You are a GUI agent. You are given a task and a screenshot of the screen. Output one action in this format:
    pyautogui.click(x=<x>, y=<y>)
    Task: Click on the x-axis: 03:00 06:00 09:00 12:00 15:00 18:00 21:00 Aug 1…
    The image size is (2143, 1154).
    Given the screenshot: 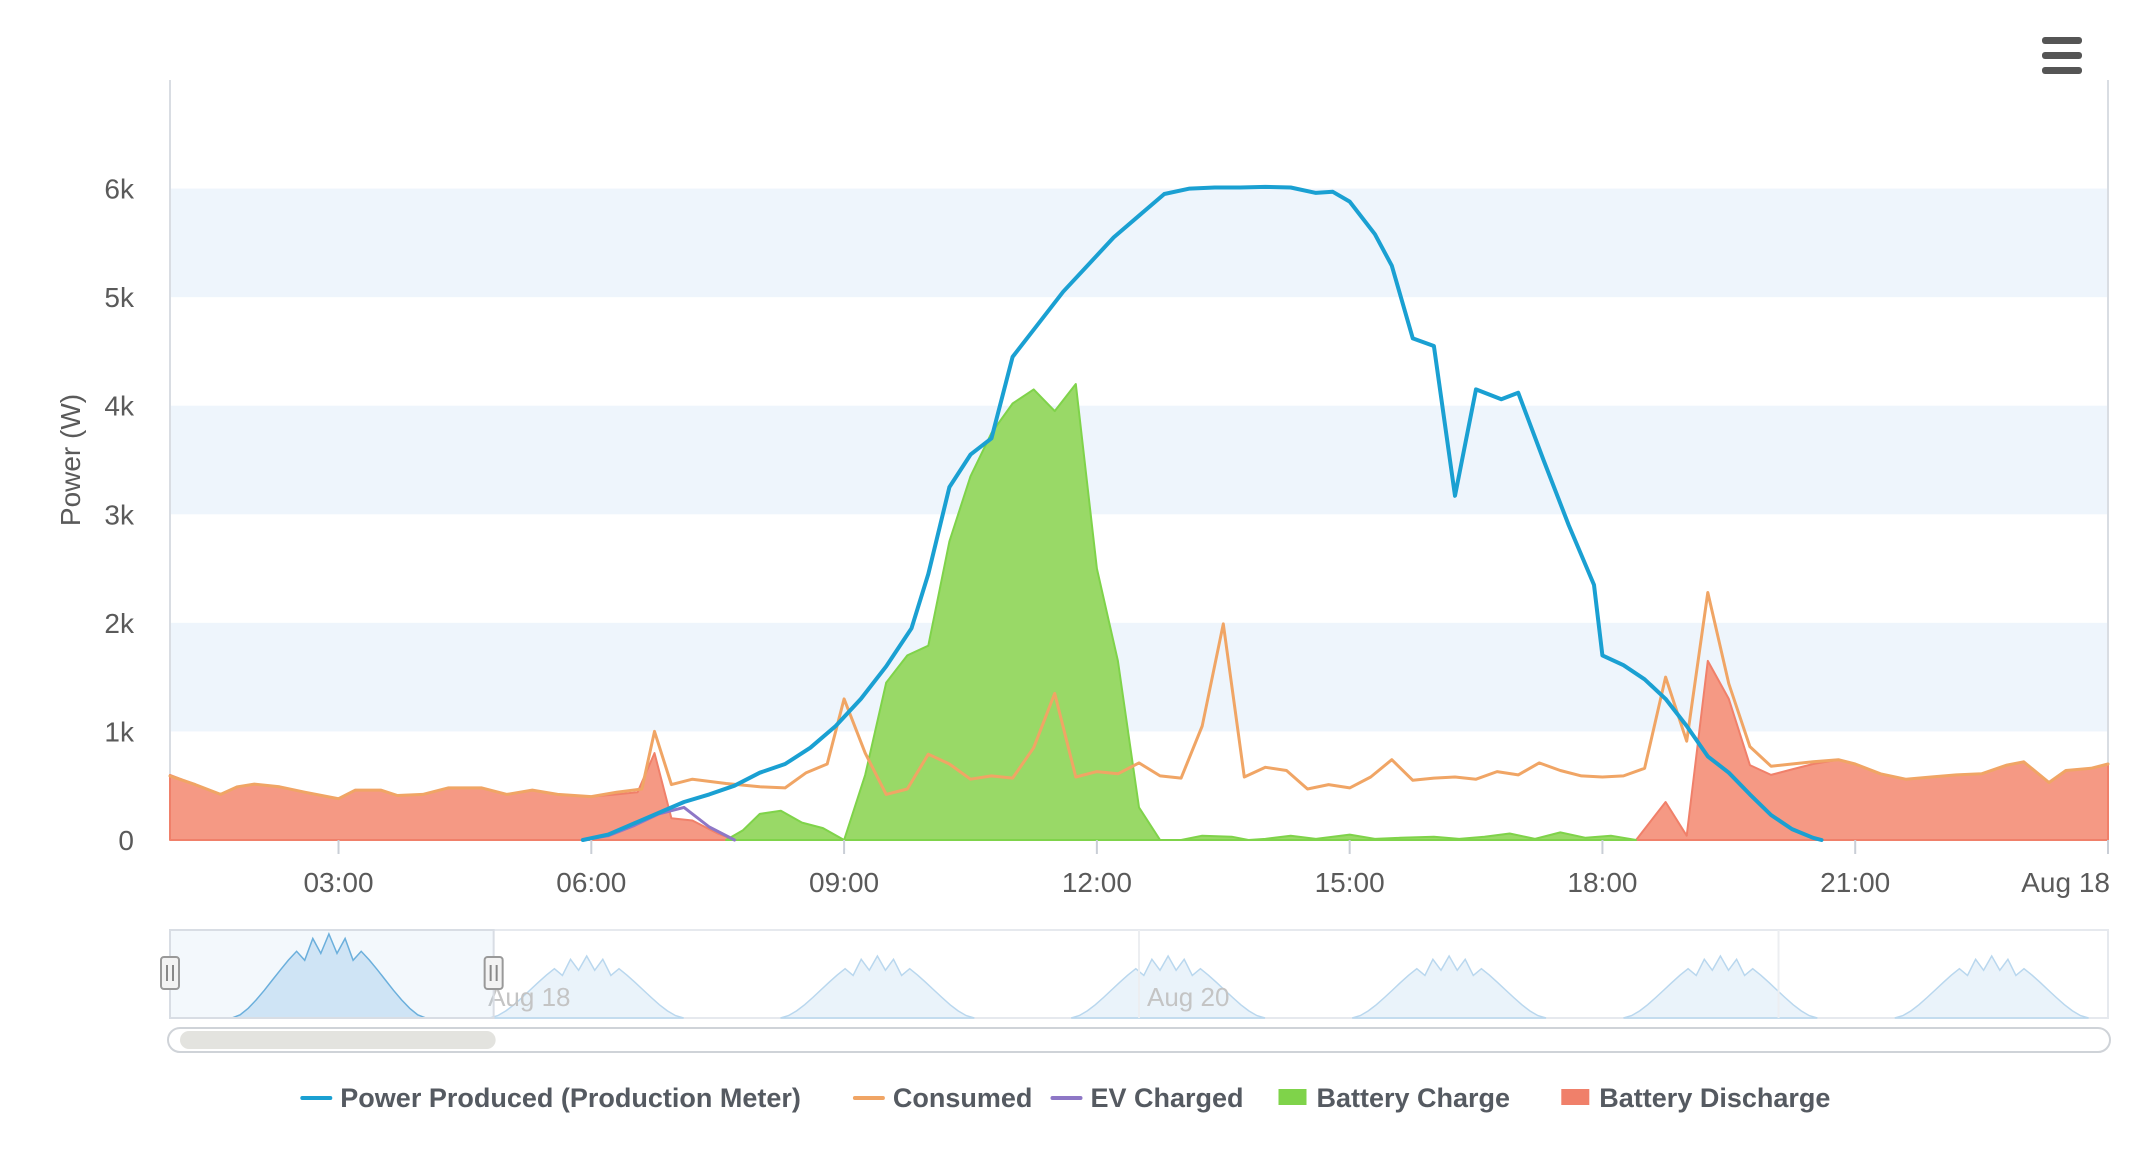 What is the action you would take?
    pyautogui.click(x=1206, y=869)
    